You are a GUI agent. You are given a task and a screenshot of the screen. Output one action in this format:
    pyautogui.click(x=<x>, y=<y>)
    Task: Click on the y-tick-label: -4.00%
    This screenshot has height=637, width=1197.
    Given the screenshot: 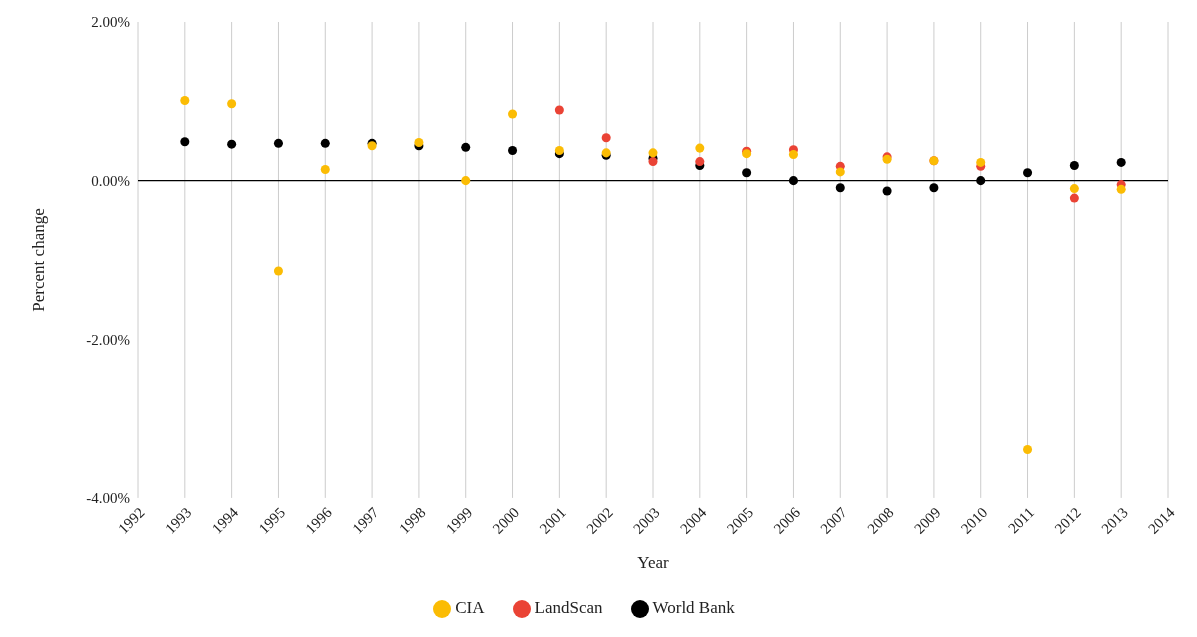 What is the action you would take?
    pyautogui.click(x=108, y=498)
    